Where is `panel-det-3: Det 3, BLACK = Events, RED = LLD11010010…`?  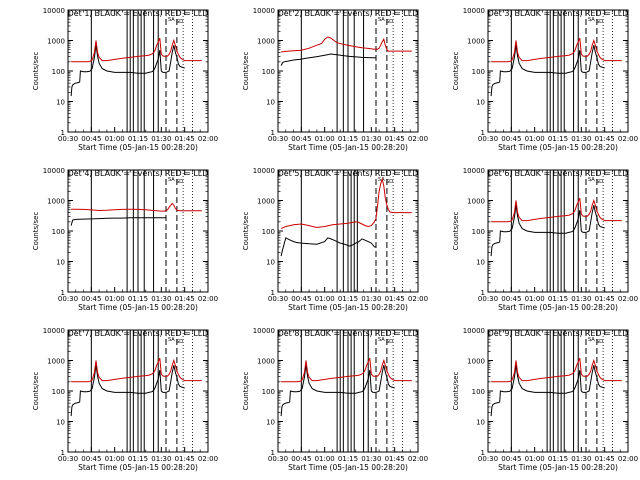
panel-det-3: Det 3, BLACK = Events, RED = LLD11010010… is located at coordinates (545, 79).